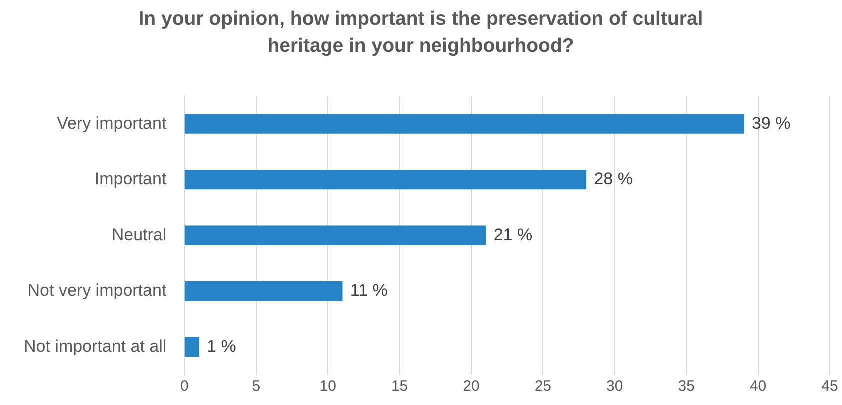 This screenshot has width=842, height=405. I want to click on y-tick-label: Very important, so click(112, 123).